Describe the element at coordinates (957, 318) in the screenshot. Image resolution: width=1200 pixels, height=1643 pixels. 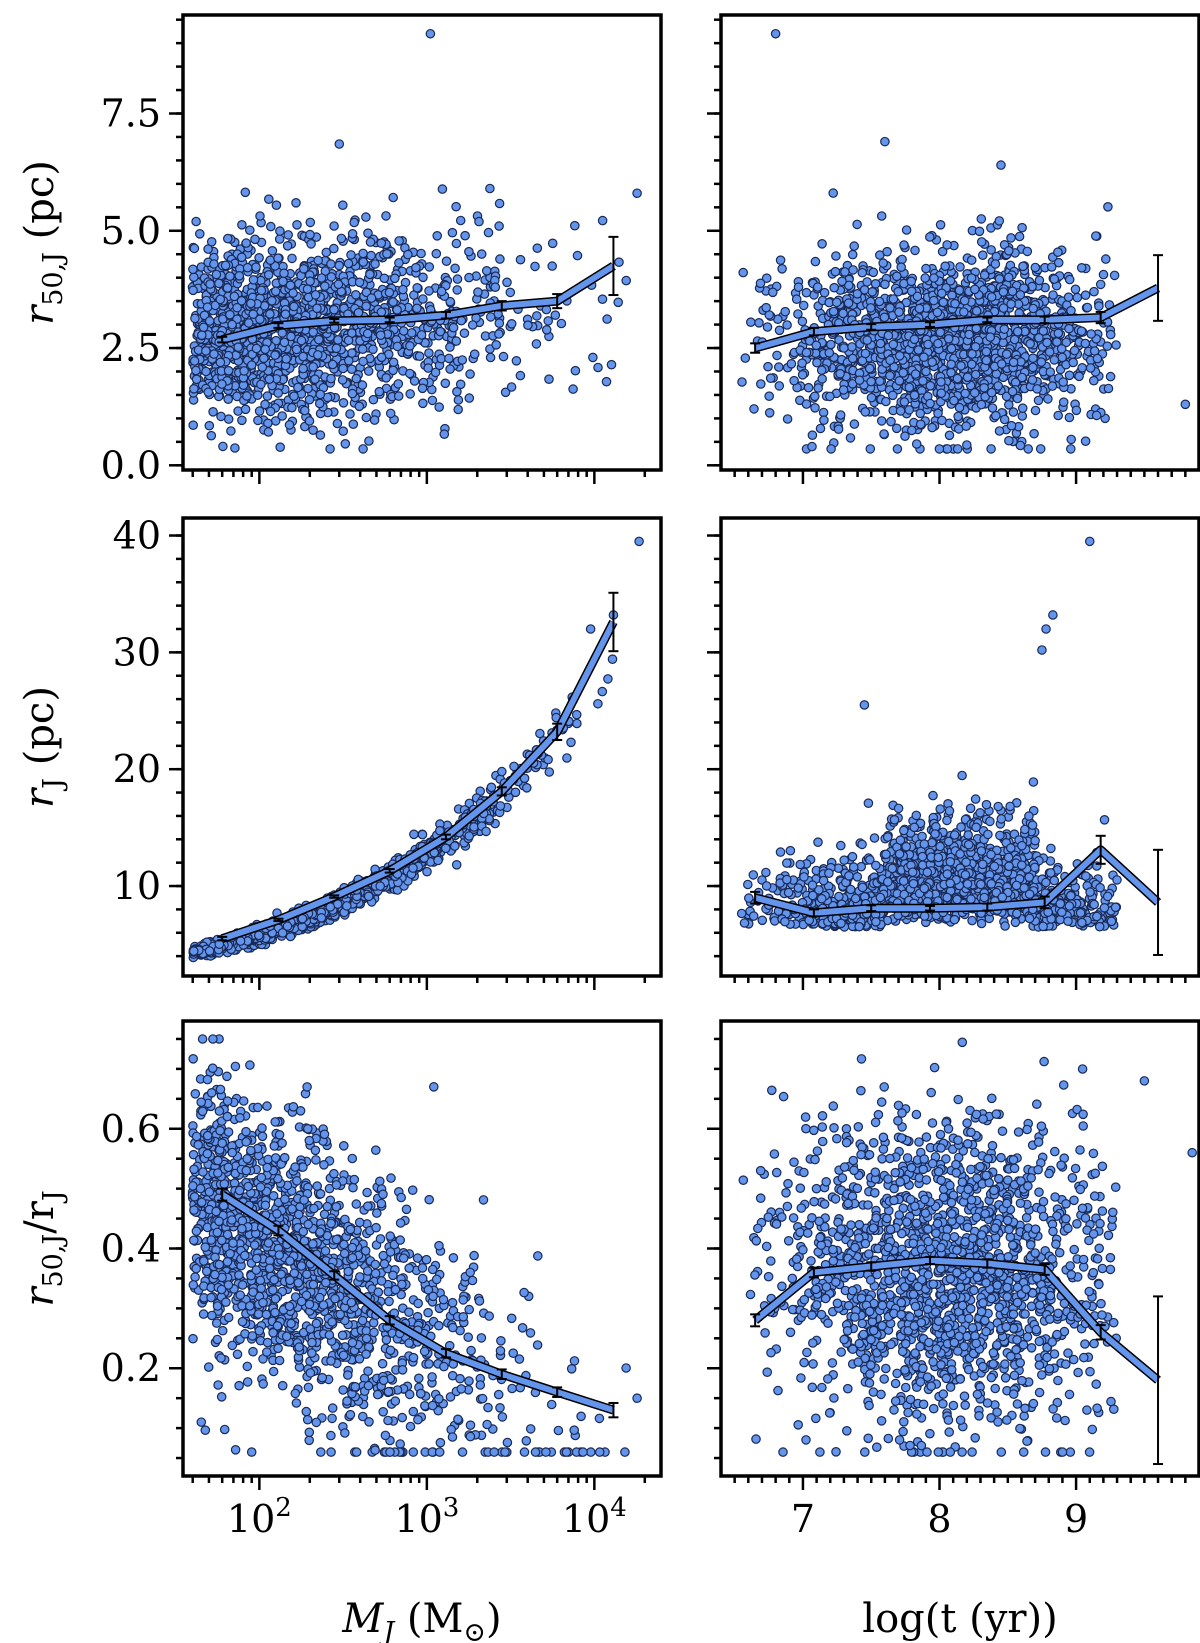
I see `trend-line` at that location.